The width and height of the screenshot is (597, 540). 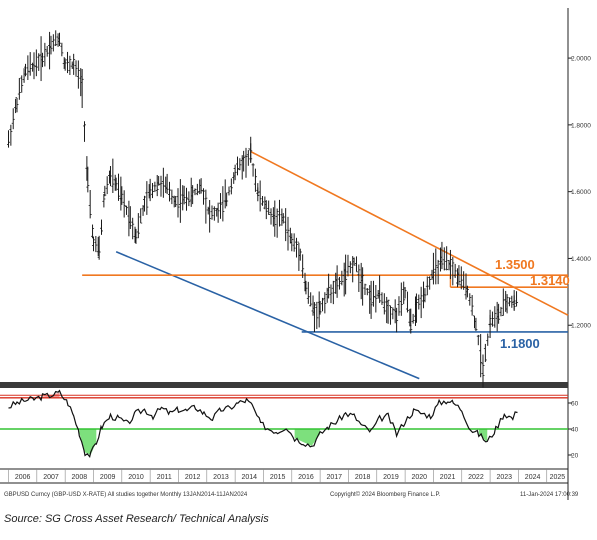 What do you see at coordinates (164, 477) in the screenshot?
I see `year-tick-label: 2011` at bounding box center [164, 477].